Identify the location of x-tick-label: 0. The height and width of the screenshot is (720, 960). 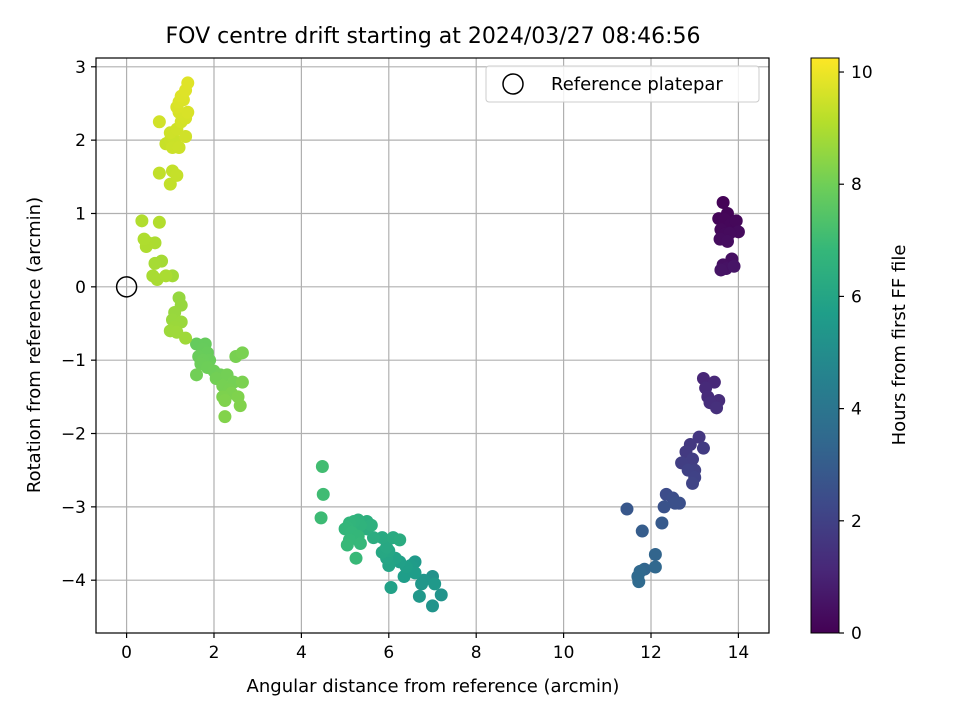
(126, 653).